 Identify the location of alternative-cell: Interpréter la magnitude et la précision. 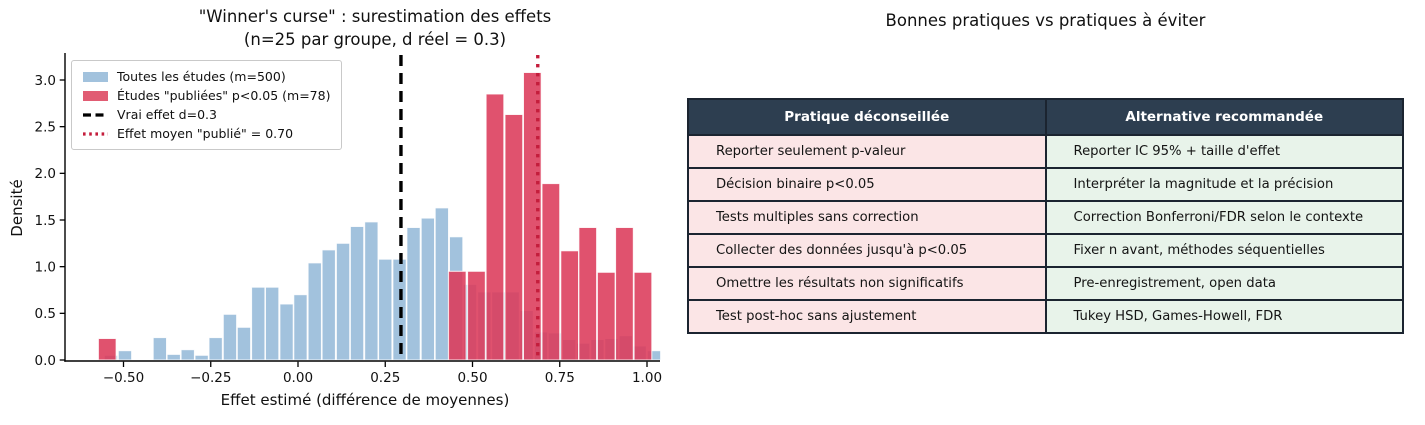
(1224, 184).